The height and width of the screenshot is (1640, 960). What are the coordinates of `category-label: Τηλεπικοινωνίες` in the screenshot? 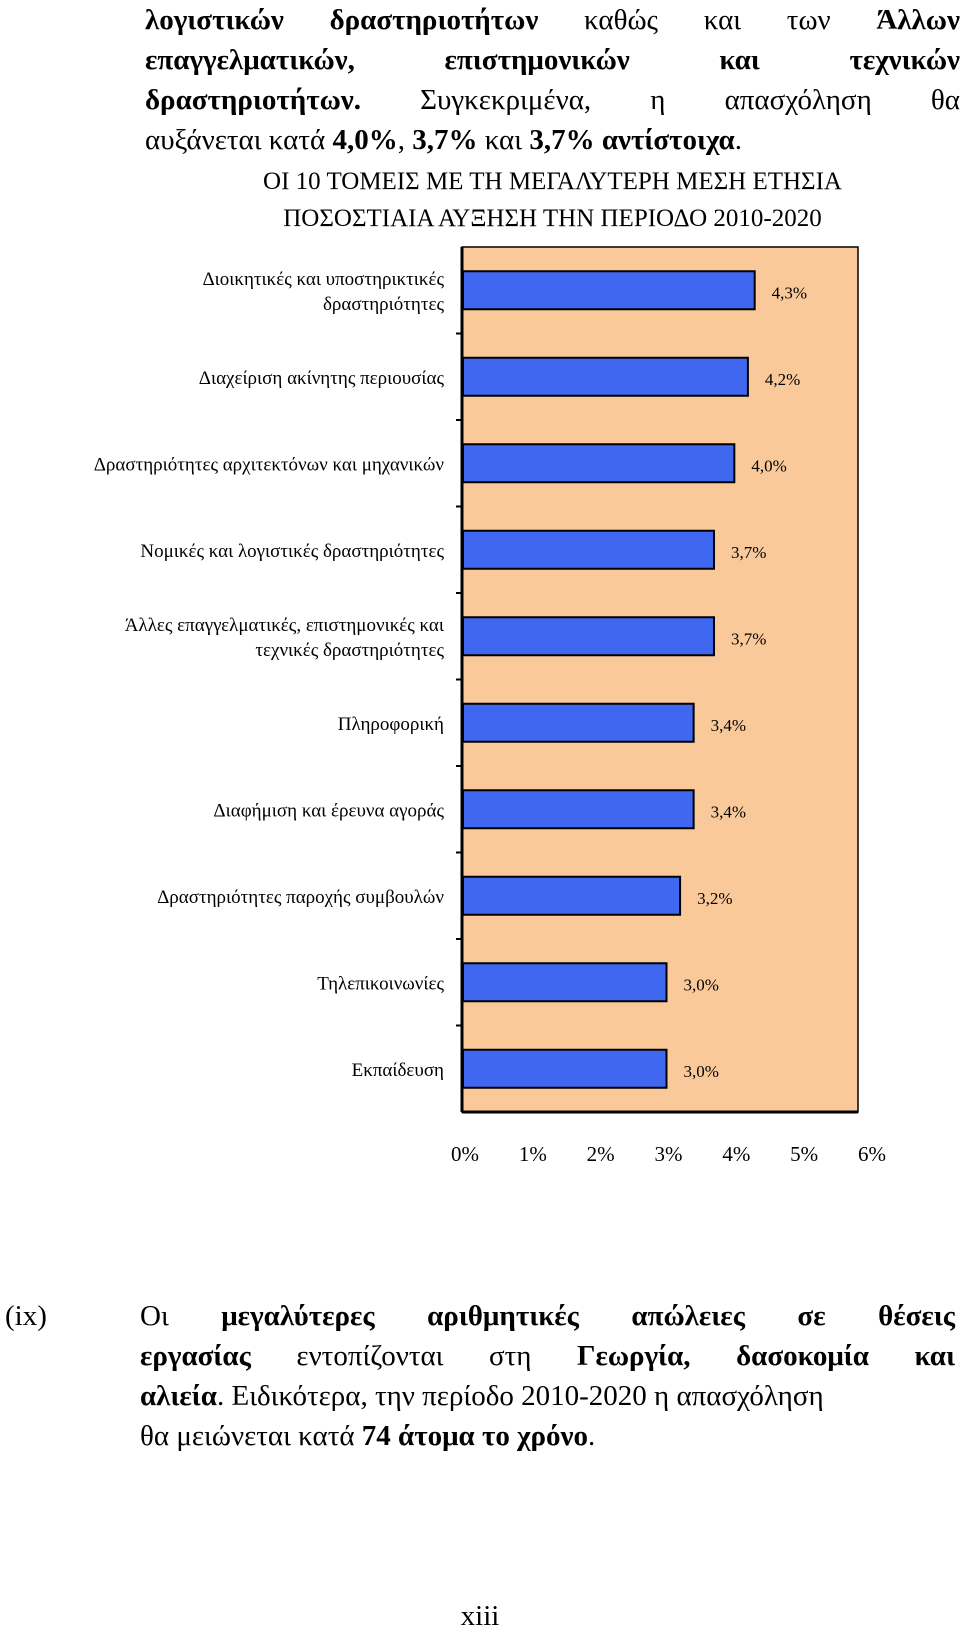 It's located at (380, 983).